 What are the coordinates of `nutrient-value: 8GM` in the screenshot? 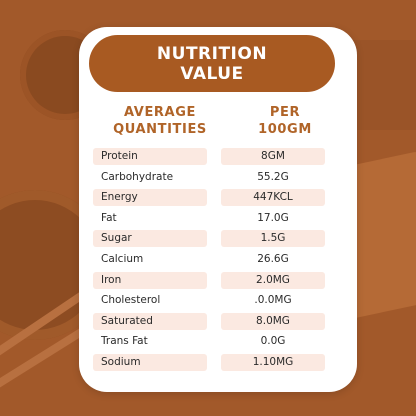 It's located at (273, 156).